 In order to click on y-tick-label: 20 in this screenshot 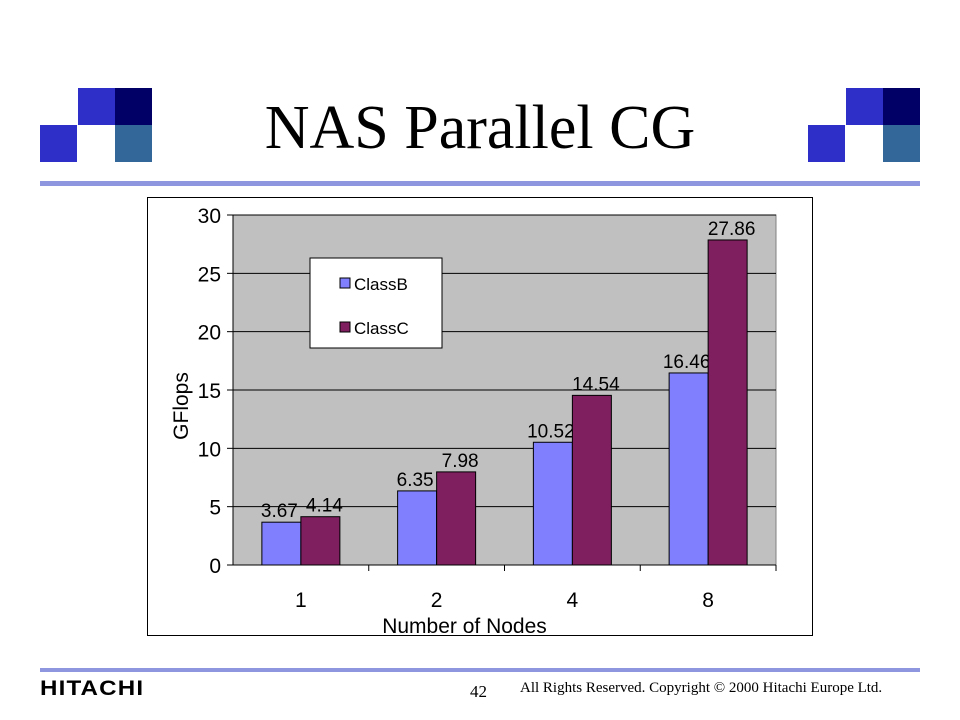, I will do `click(209, 333)`.